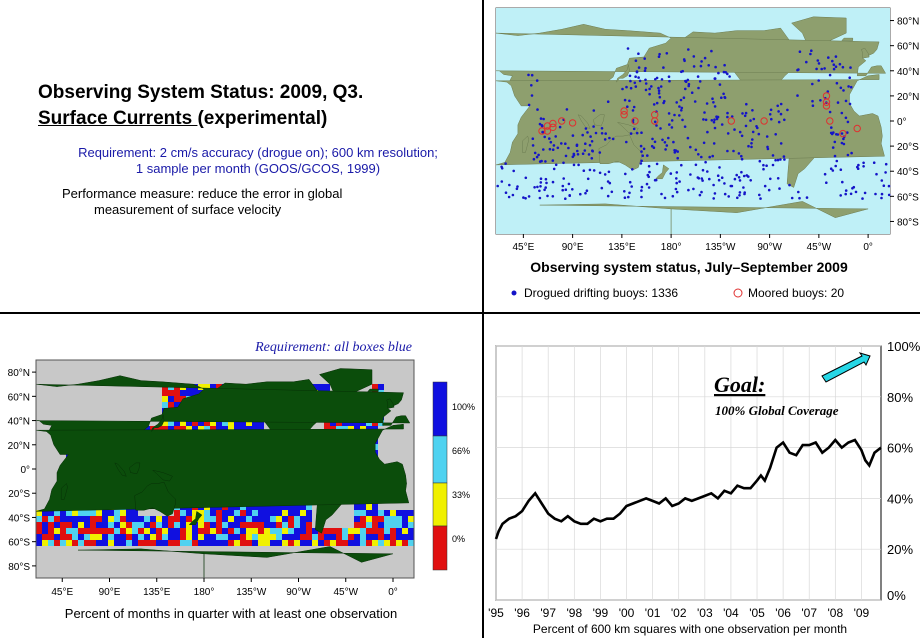 Image resolution: width=920 pixels, height=638 pixels. What do you see at coordinates (908, 72) in the screenshot?
I see `buoy-lat-label: 40°N` at bounding box center [908, 72].